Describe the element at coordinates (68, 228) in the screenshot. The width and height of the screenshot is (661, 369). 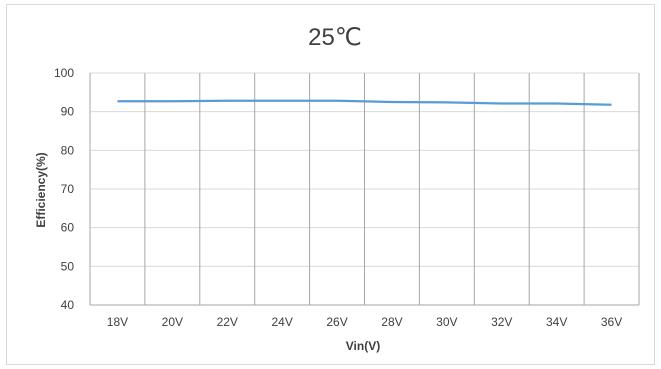
I see `y-tick-label: 60` at that location.